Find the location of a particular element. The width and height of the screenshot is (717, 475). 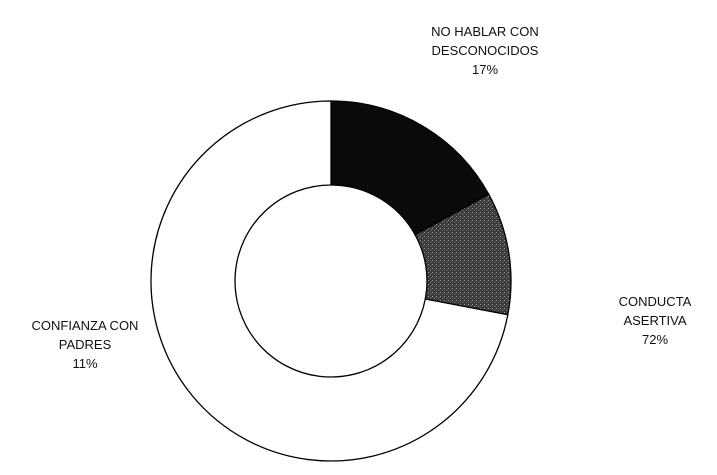

slice-label-confianza-con-padres: CONFIANZA CON PADRES 11% is located at coordinates (85, 344).